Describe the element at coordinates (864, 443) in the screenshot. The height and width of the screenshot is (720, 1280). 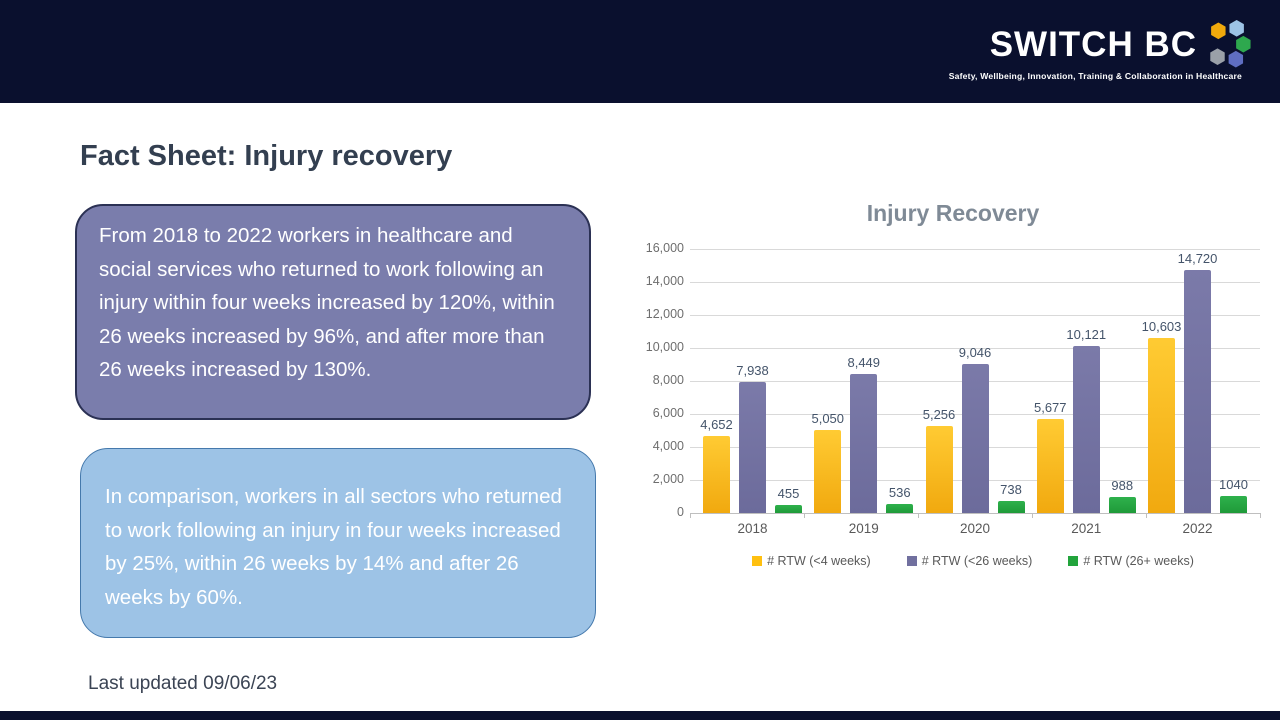
I see `bar-series1-2019` at that location.